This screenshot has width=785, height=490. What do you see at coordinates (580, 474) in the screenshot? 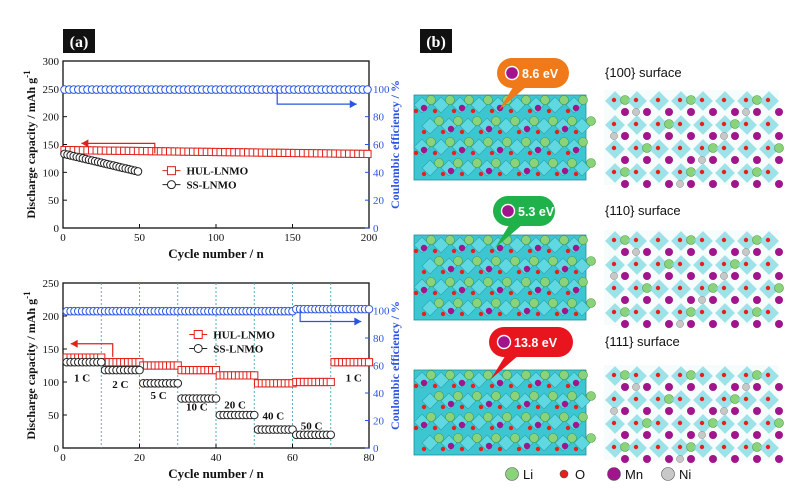
I see `legend-atom-label: O` at bounding box center [580, 474].